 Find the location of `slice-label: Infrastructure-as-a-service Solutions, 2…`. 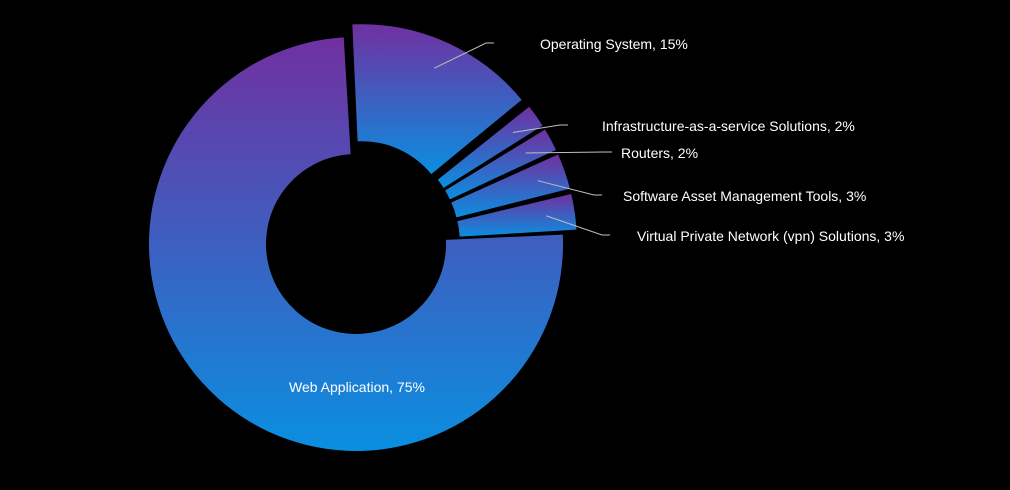

slice-label: Infrastructure-as-a-service Solutions, 2… is located at coordinates (728, 126).